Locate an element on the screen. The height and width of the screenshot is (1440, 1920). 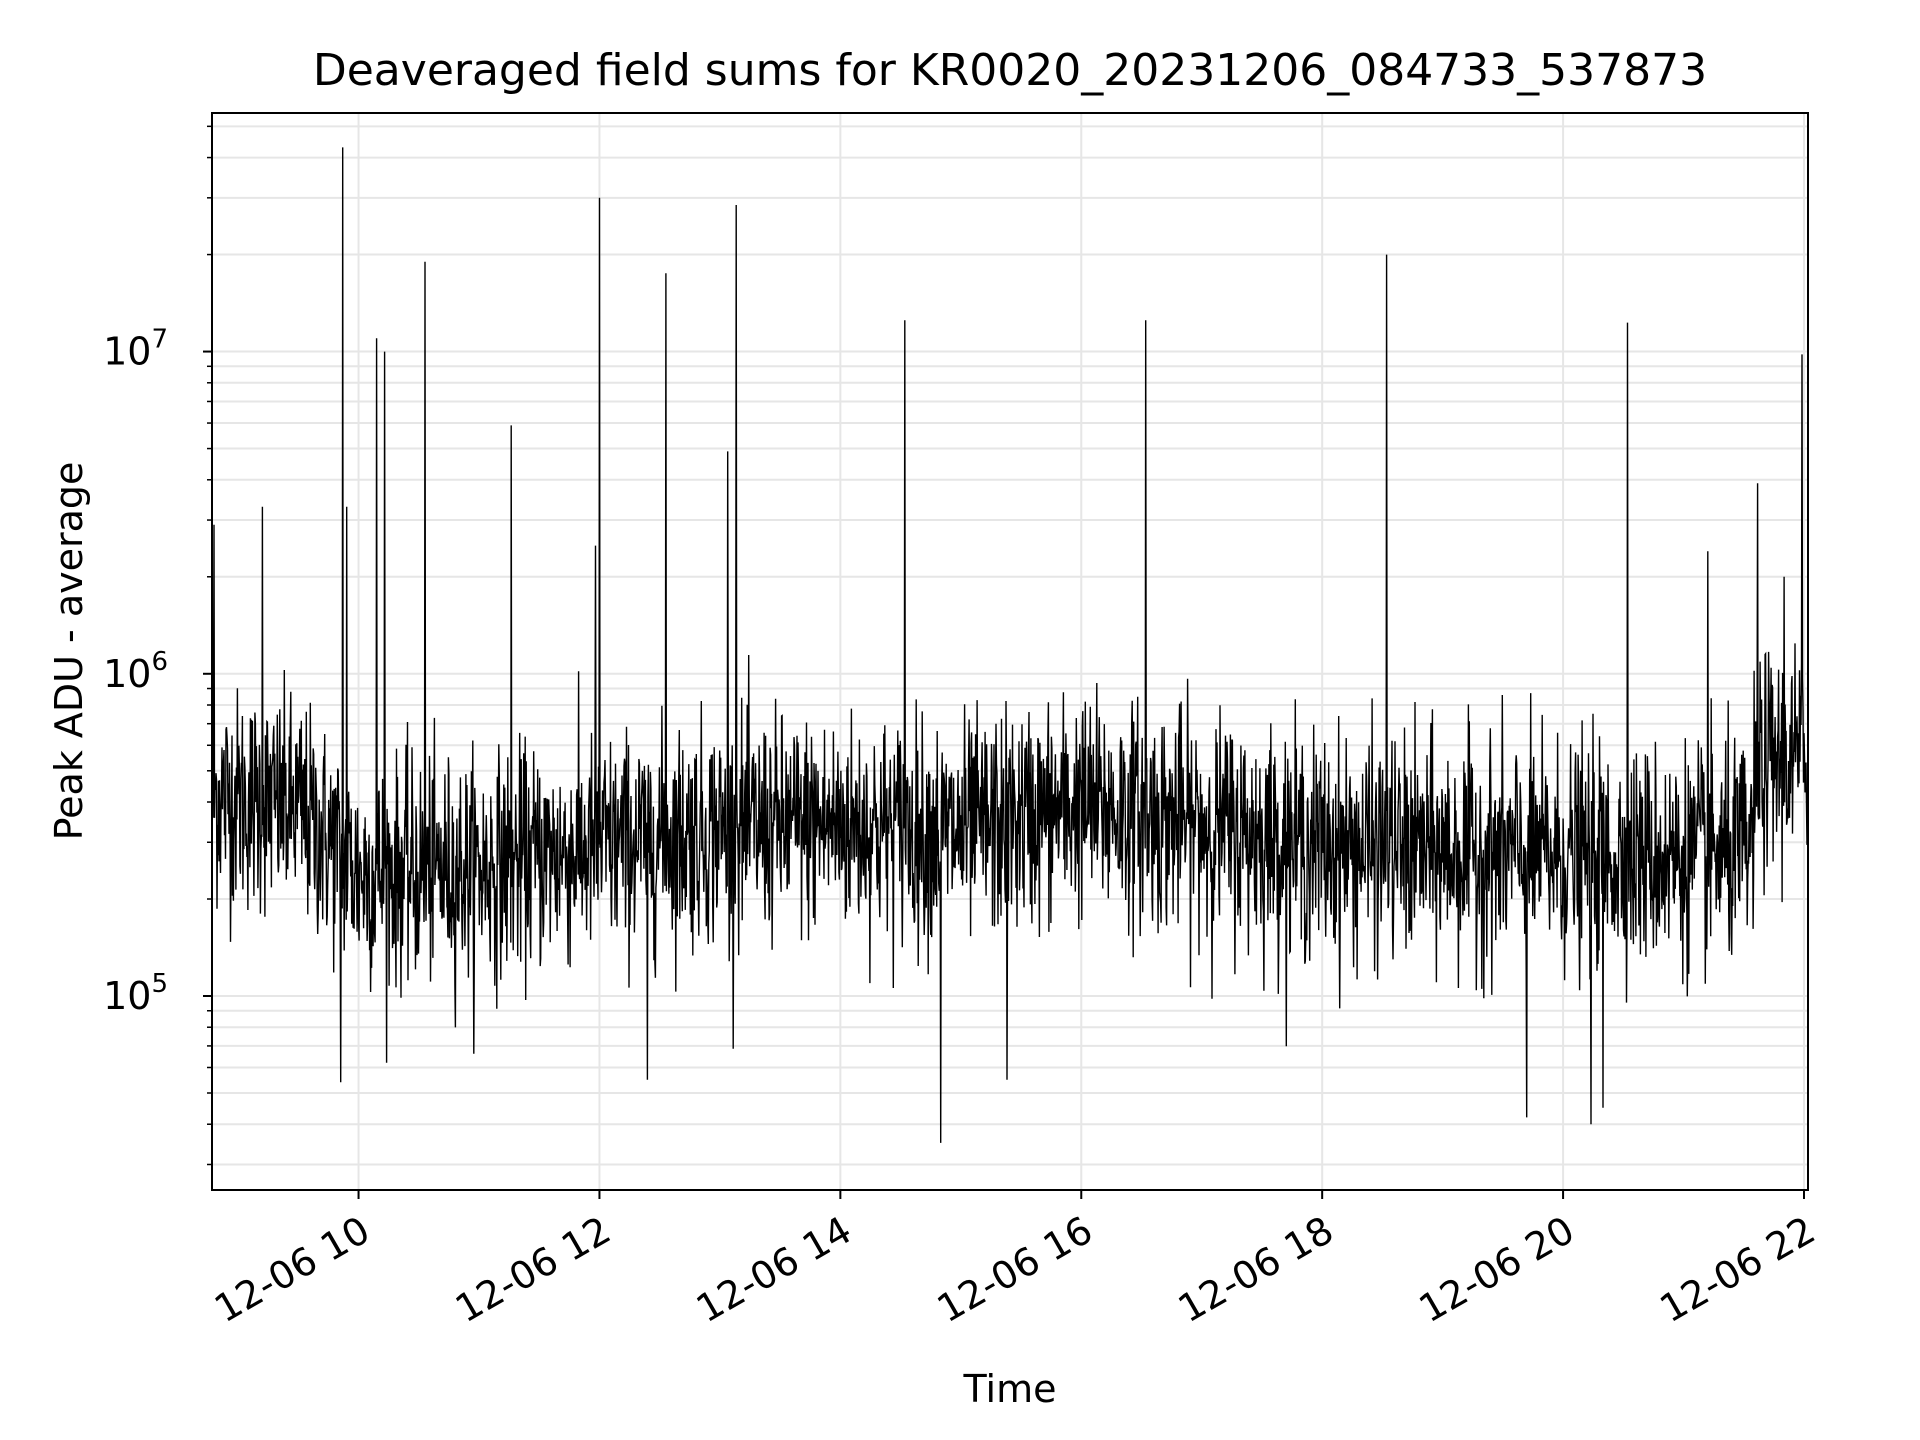
y-tick-label: 107 is located at coordinates (135, 349).